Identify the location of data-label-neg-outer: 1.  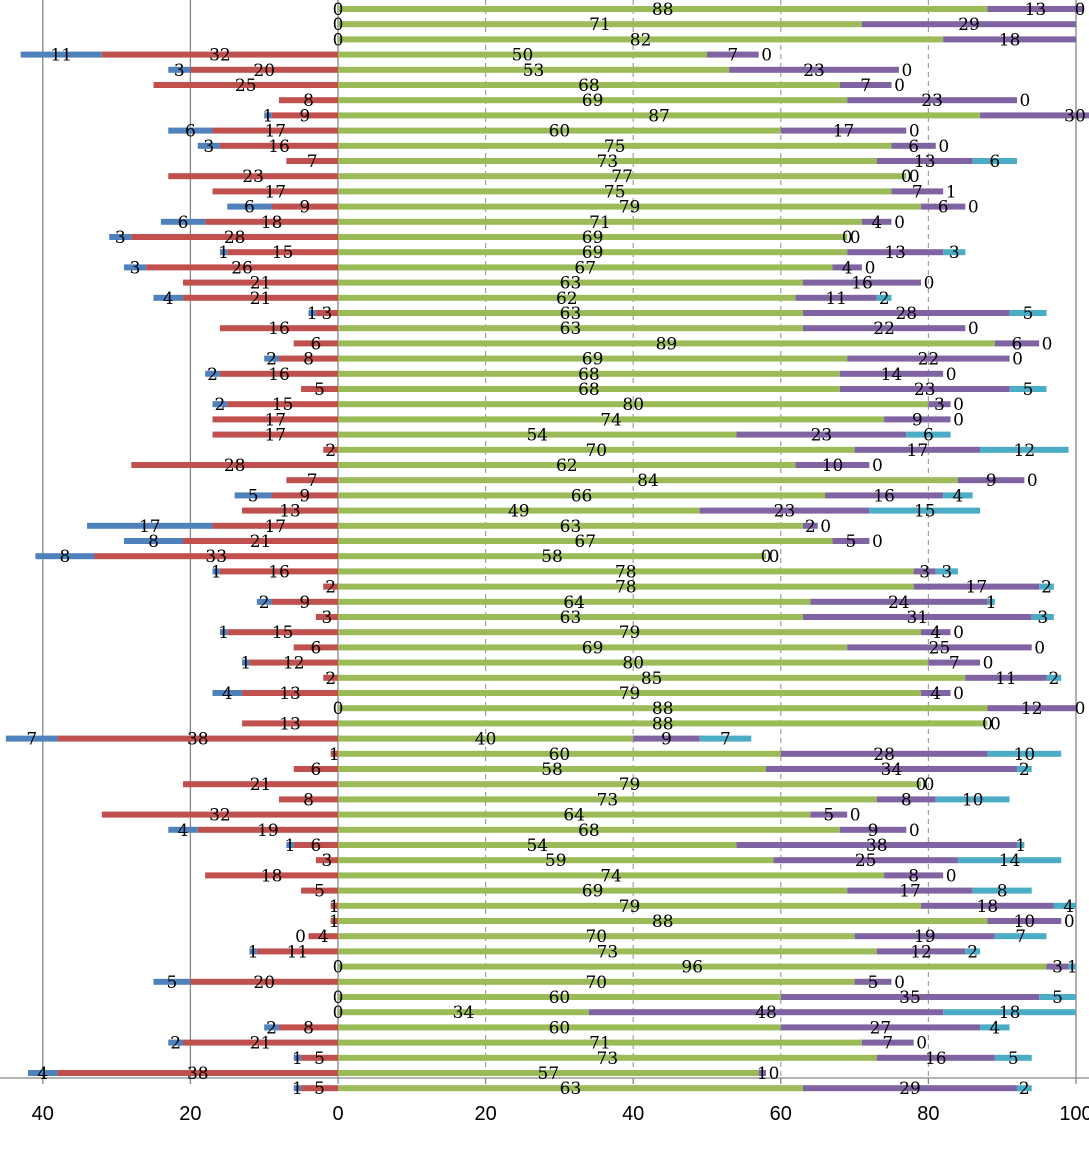
(297, 1059).